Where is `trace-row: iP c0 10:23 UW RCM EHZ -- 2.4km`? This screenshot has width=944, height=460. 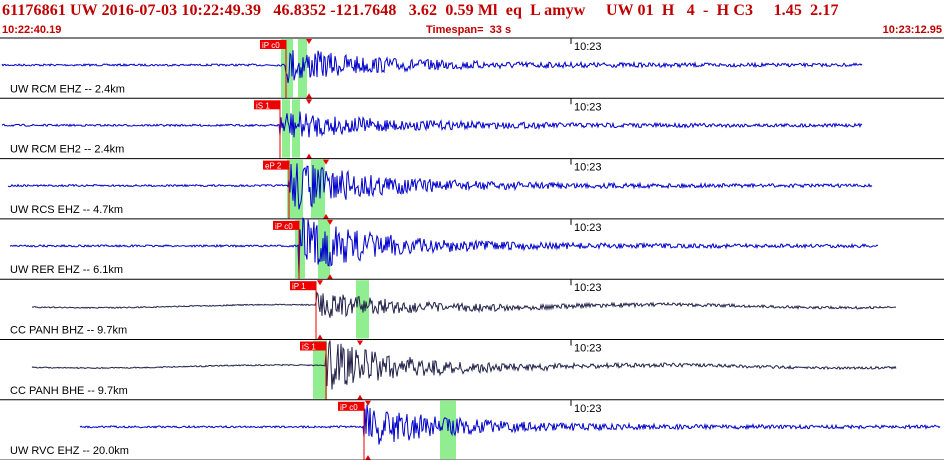
trace-row: iP c0 10:23 UW RCM EHZ -- 2.4km is located at coordinates (472, 68).